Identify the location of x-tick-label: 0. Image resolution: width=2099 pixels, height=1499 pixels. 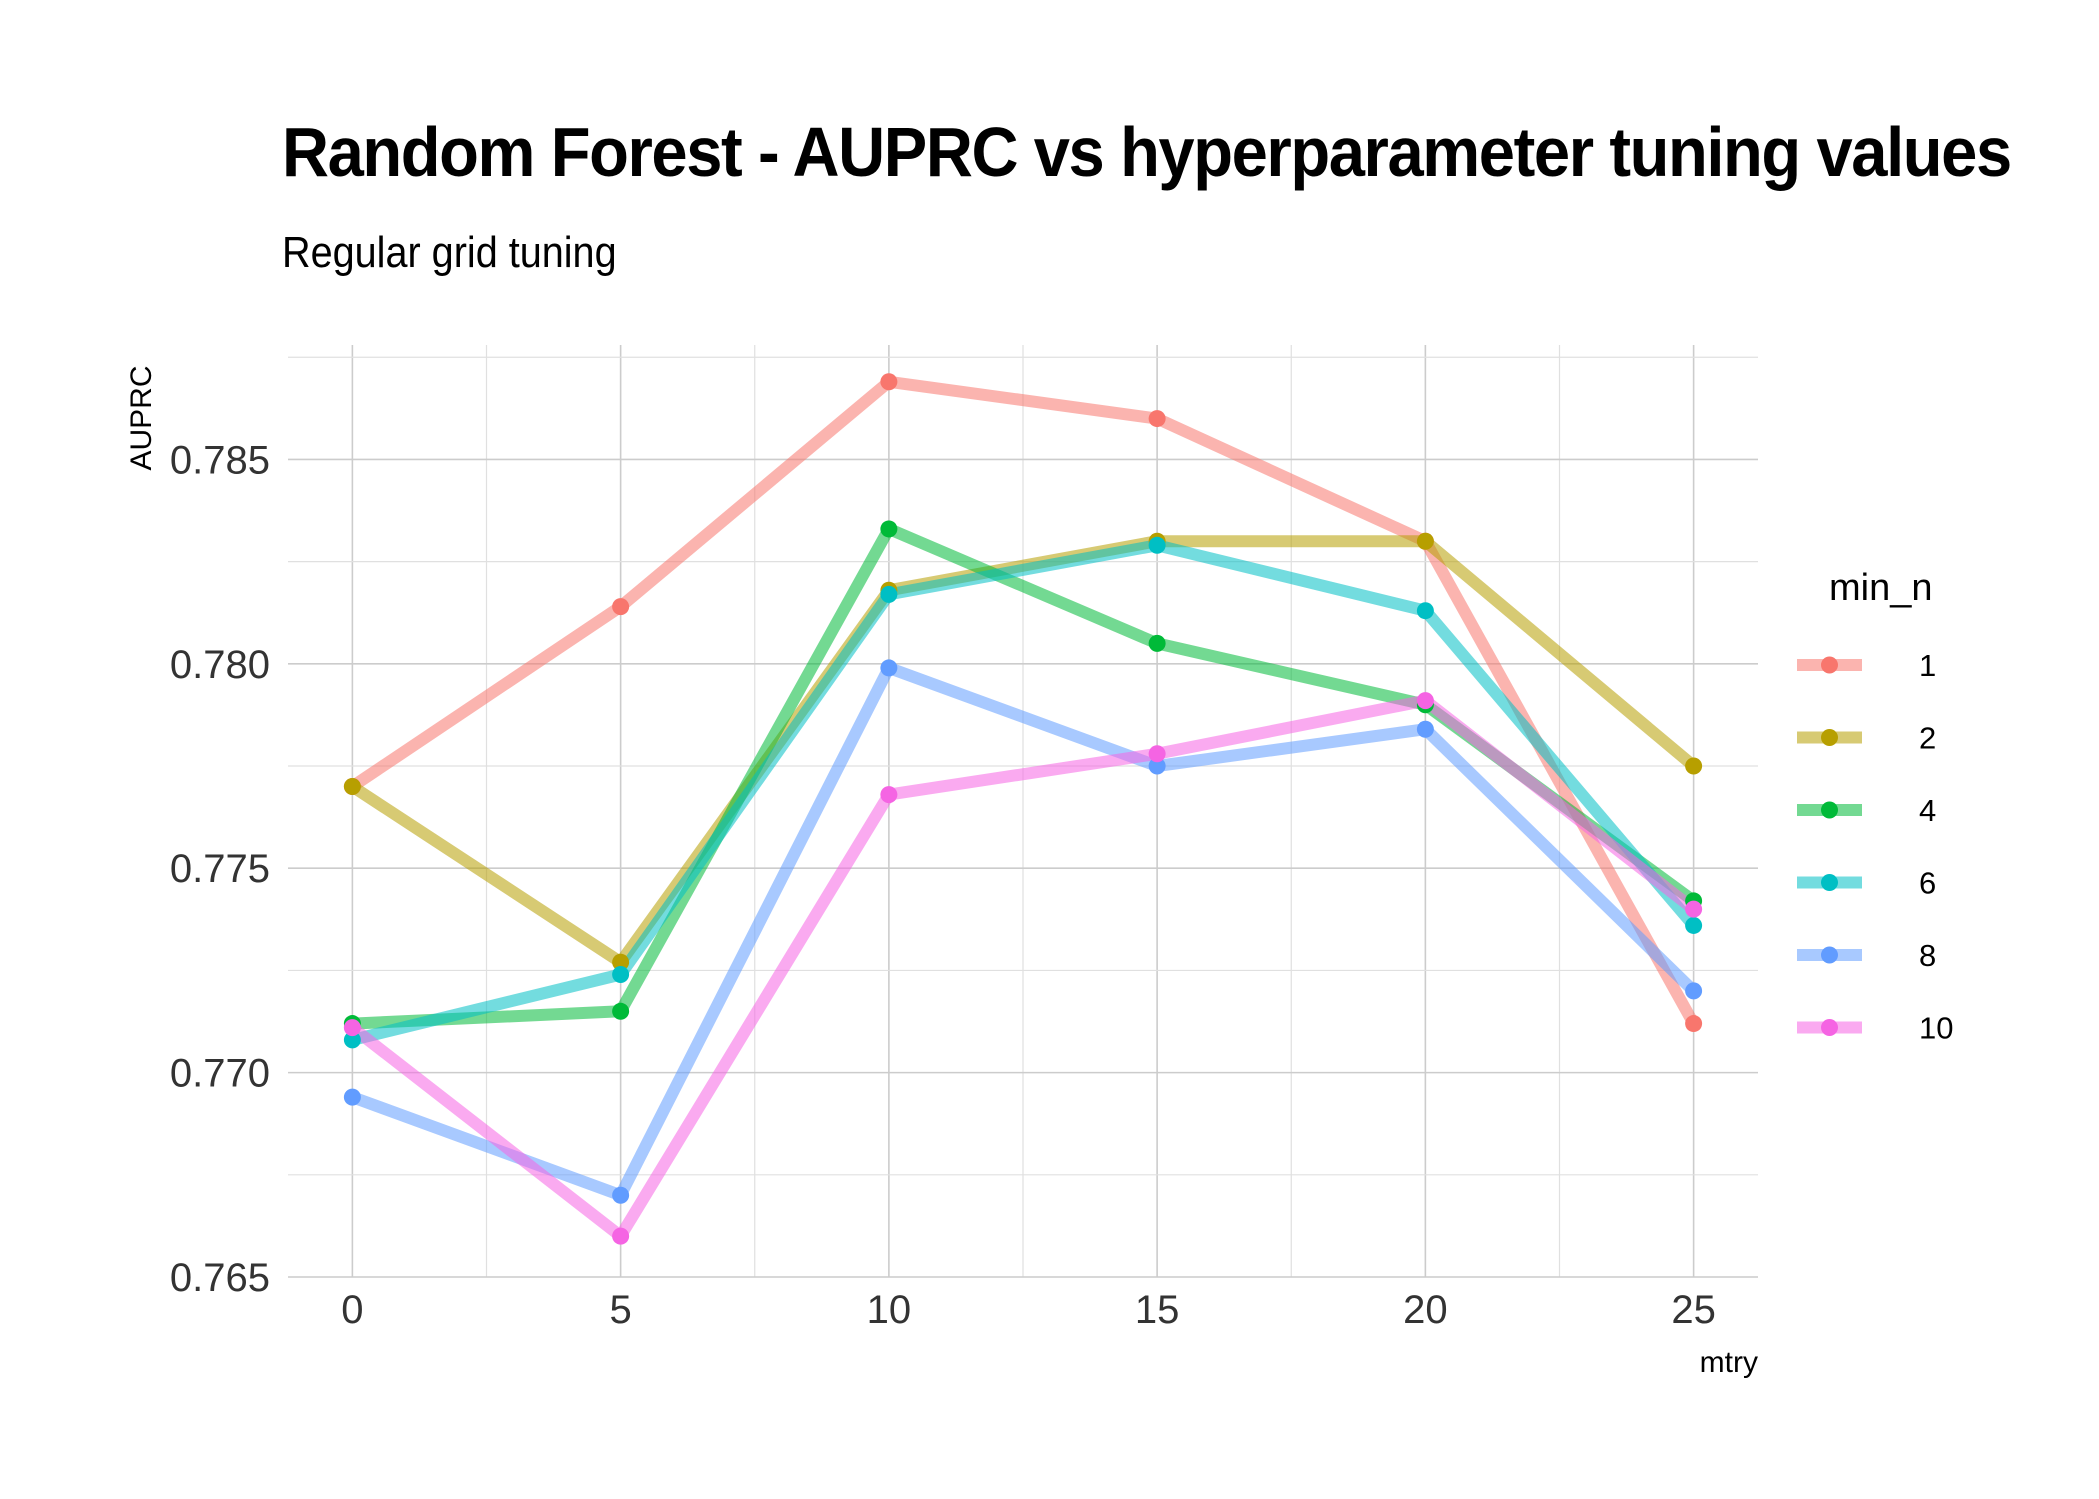
(352, 1310).